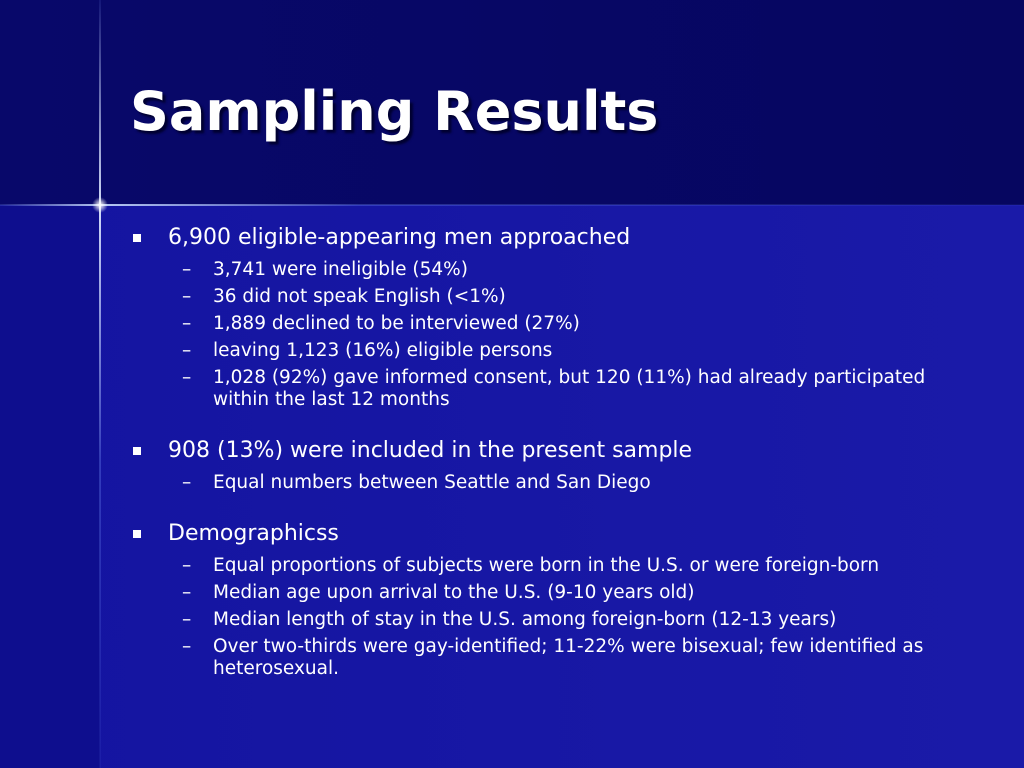  I want to click on sparkle, so click(100, 205).